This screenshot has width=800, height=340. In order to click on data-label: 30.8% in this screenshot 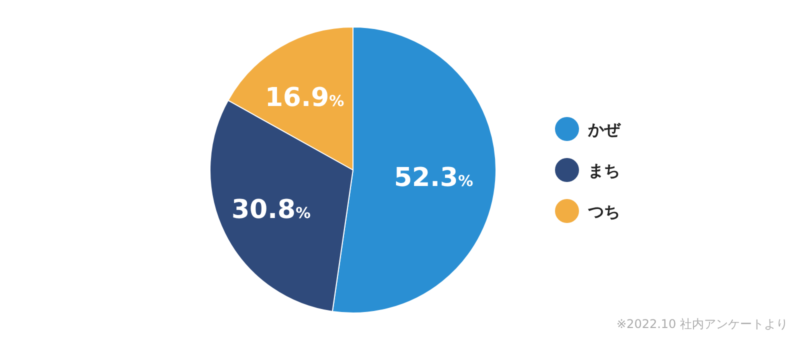, I will do `click(271, 209)`.